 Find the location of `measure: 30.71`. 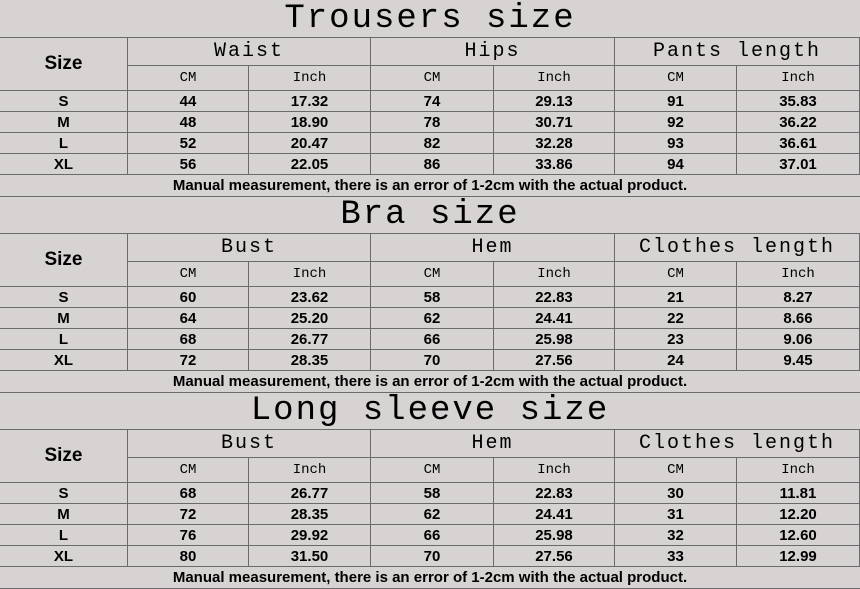

measure: 30.71 is located at coordinates (554, 122).